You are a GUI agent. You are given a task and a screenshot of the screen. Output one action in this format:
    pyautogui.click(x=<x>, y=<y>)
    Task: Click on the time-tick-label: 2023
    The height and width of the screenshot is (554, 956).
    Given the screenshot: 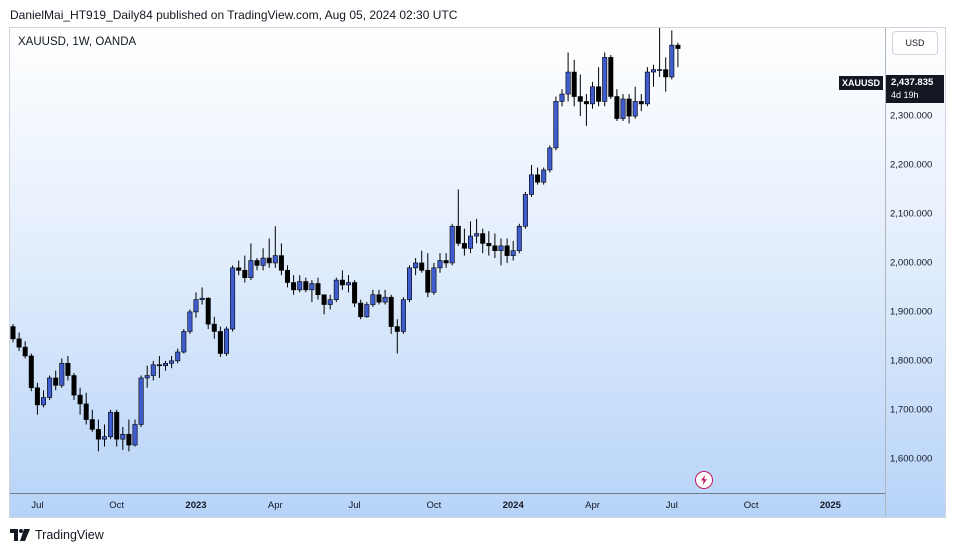 What is the action you would take?
    pyautogui.click(x=196, y=505)
    